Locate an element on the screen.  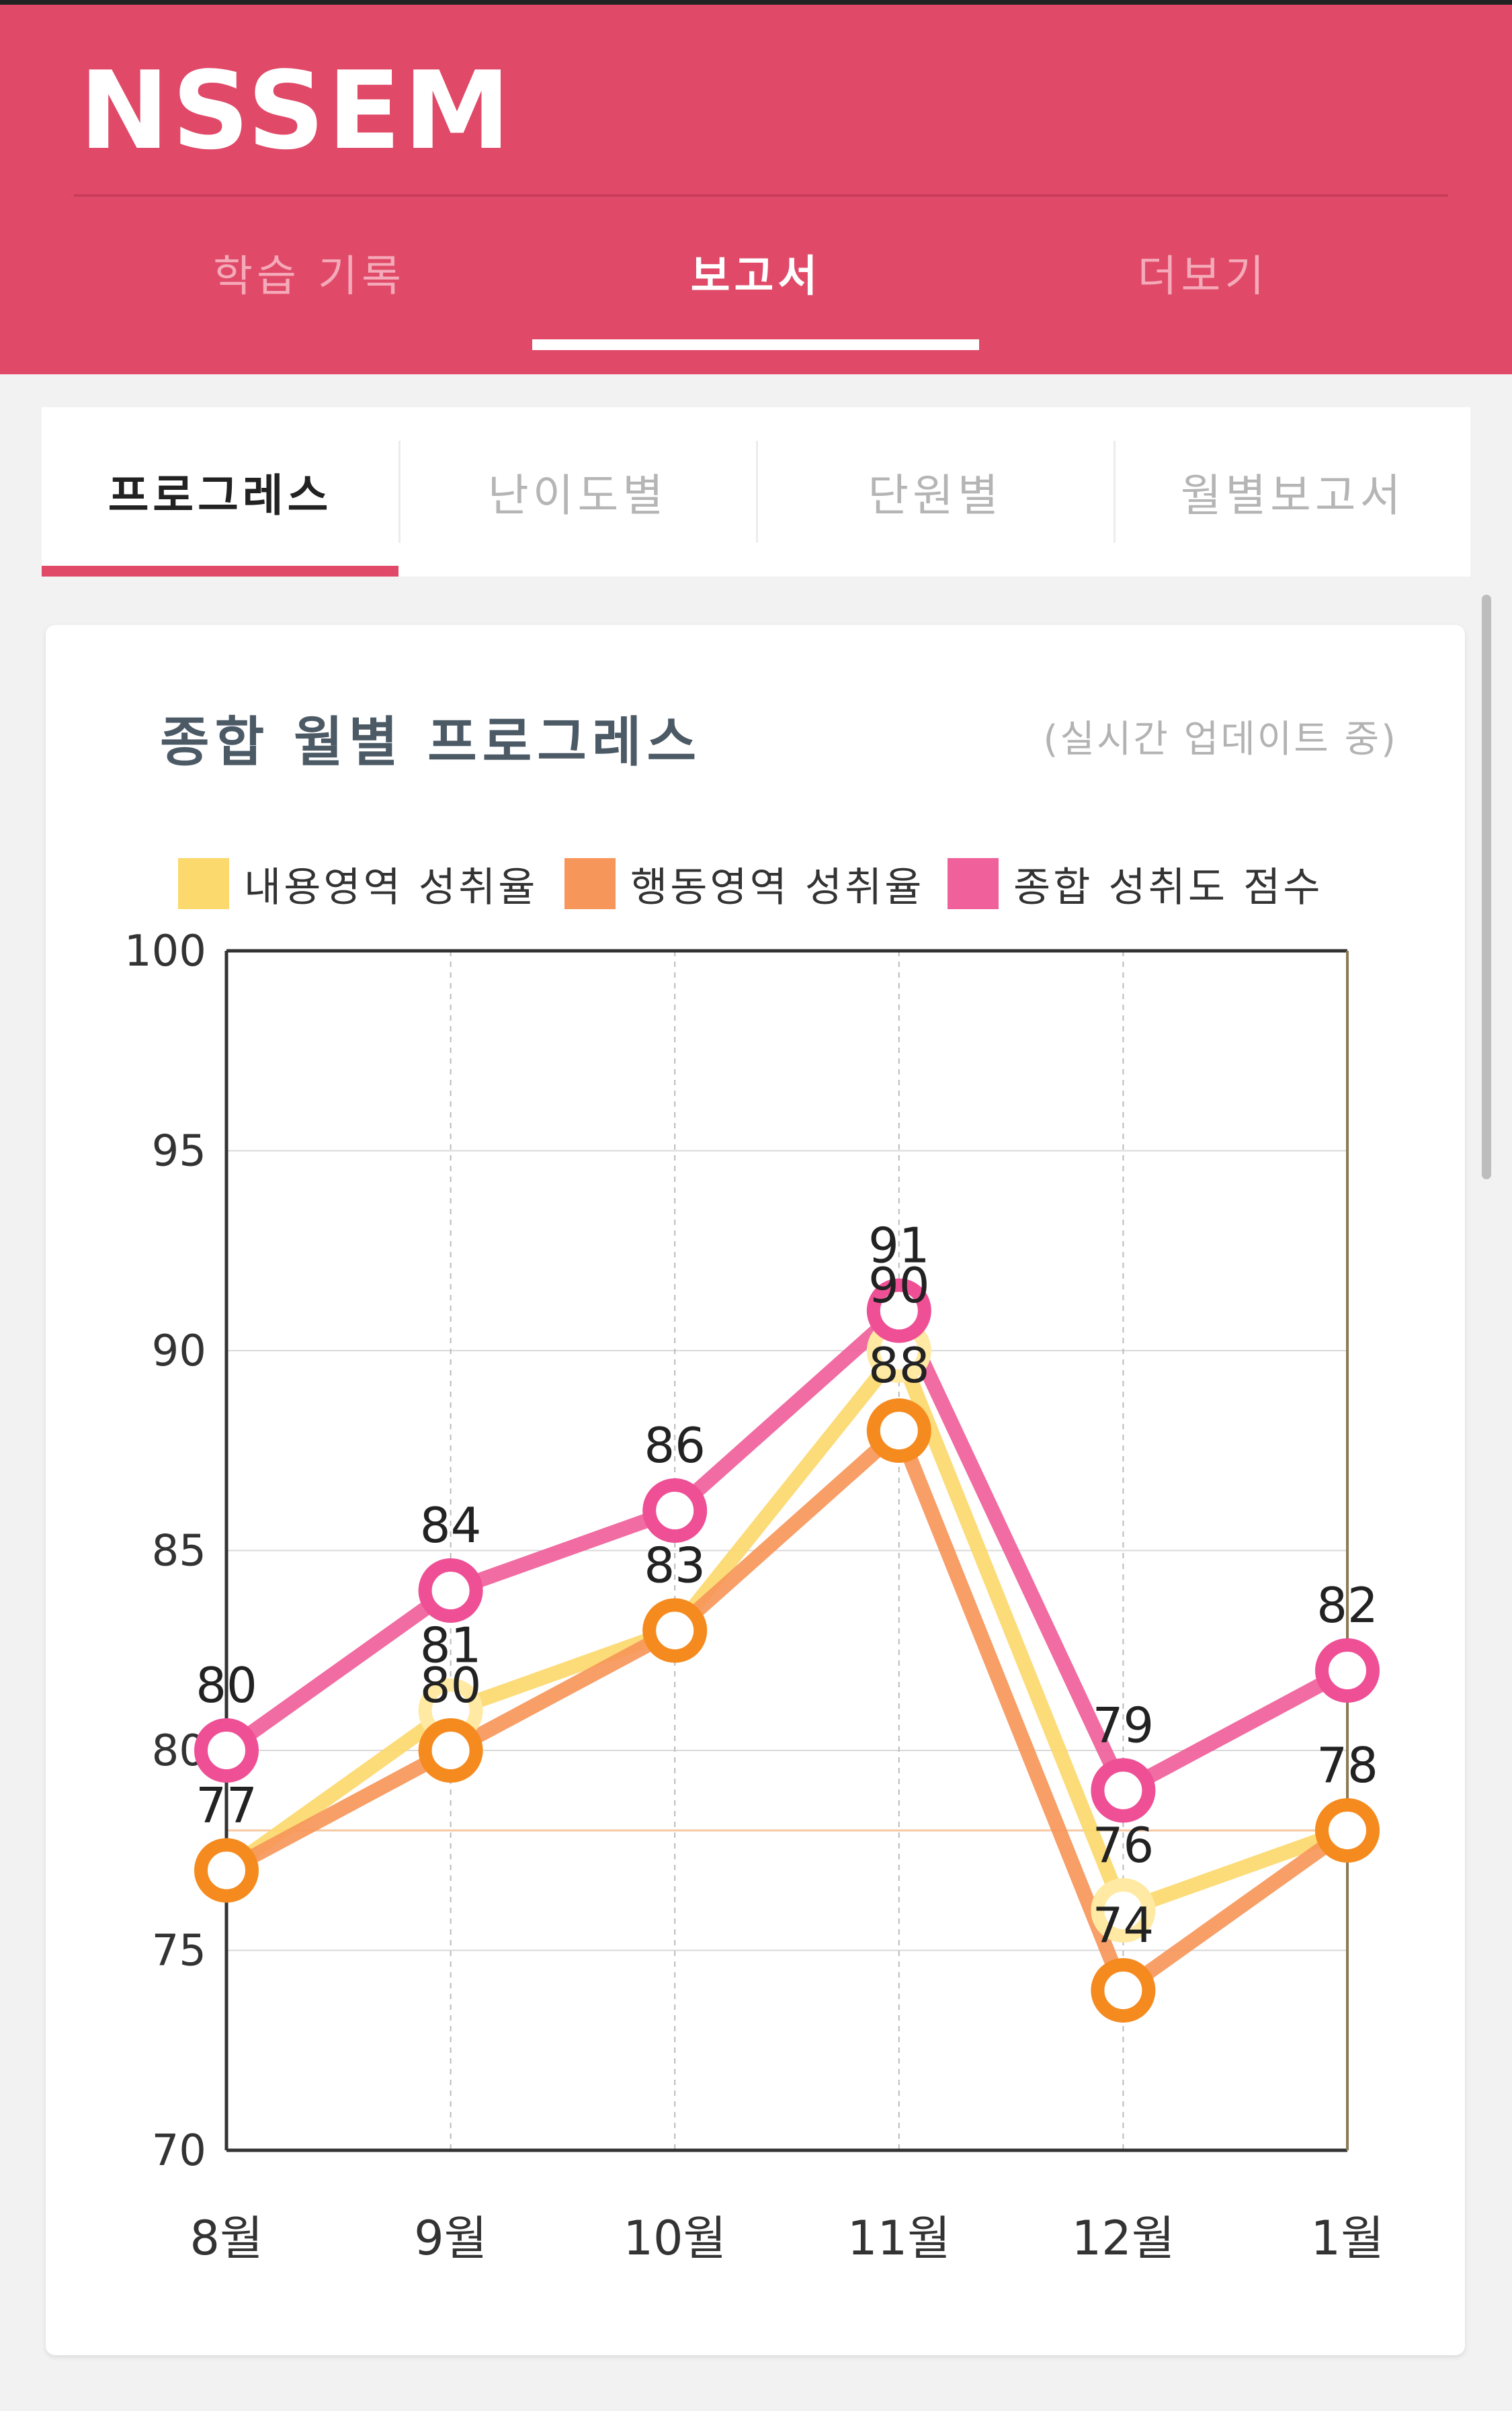
data-label: 82 is located at coordinates (1347, 1605).